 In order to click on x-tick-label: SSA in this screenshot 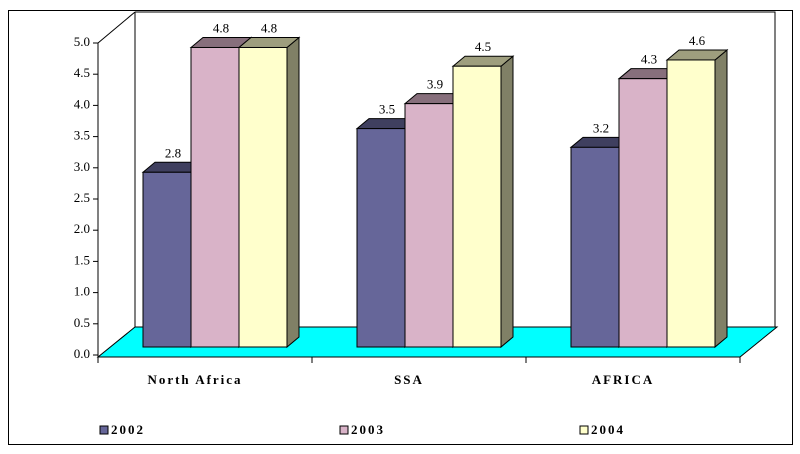, I will do `click(409, 379)`.